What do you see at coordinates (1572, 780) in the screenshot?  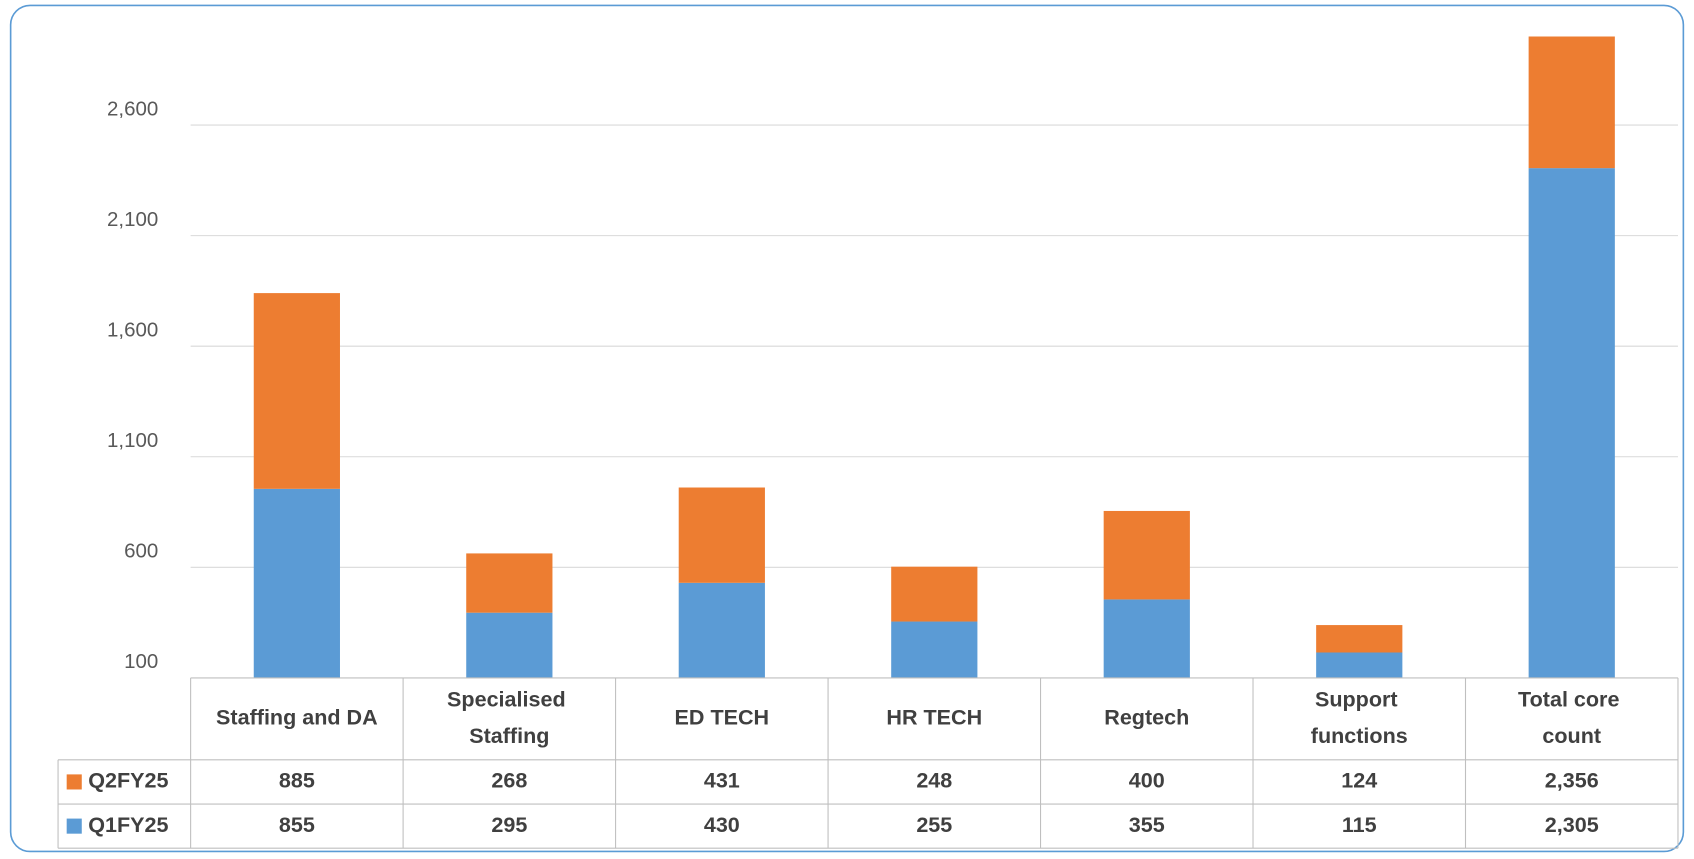 I see `table-value: 2,356` at bounding box center [1572, 780].